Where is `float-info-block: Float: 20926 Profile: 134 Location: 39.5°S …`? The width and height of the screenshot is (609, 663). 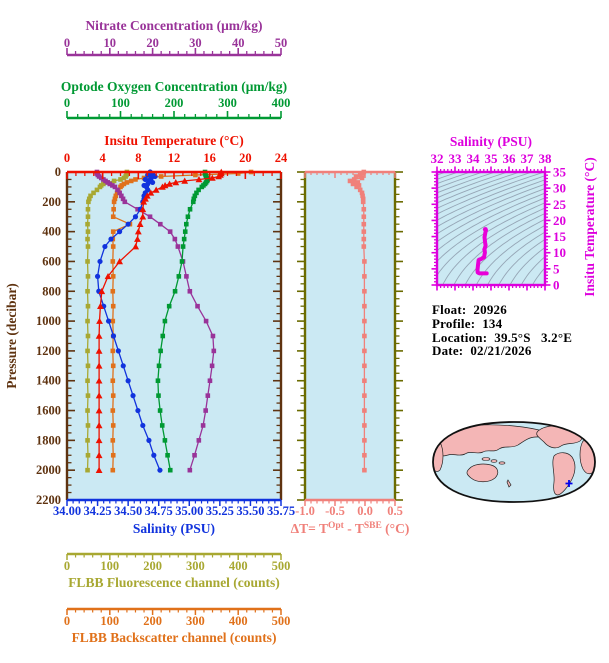 float-info-block: Float: 20926 Profile: 134 Location: 39.5°S … is located at coordinates (502, 330).